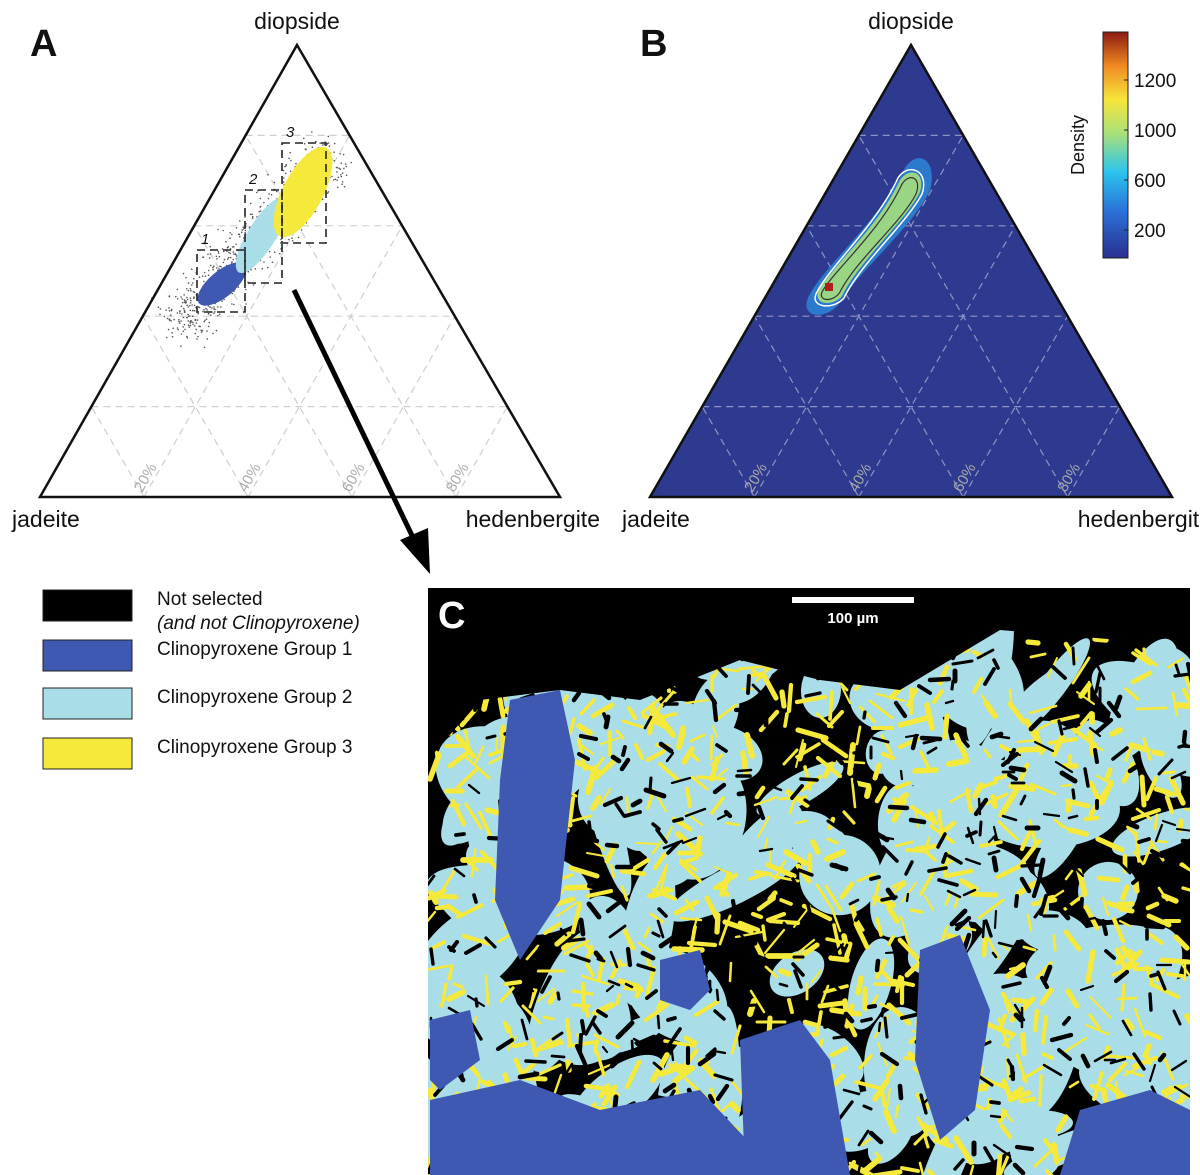 The width and height of the screenshot is (1200, 1175). Describe the element at coordinates (1155, 81) in the screenshot. I see `colorbar-tick-label: 1200` at that location.